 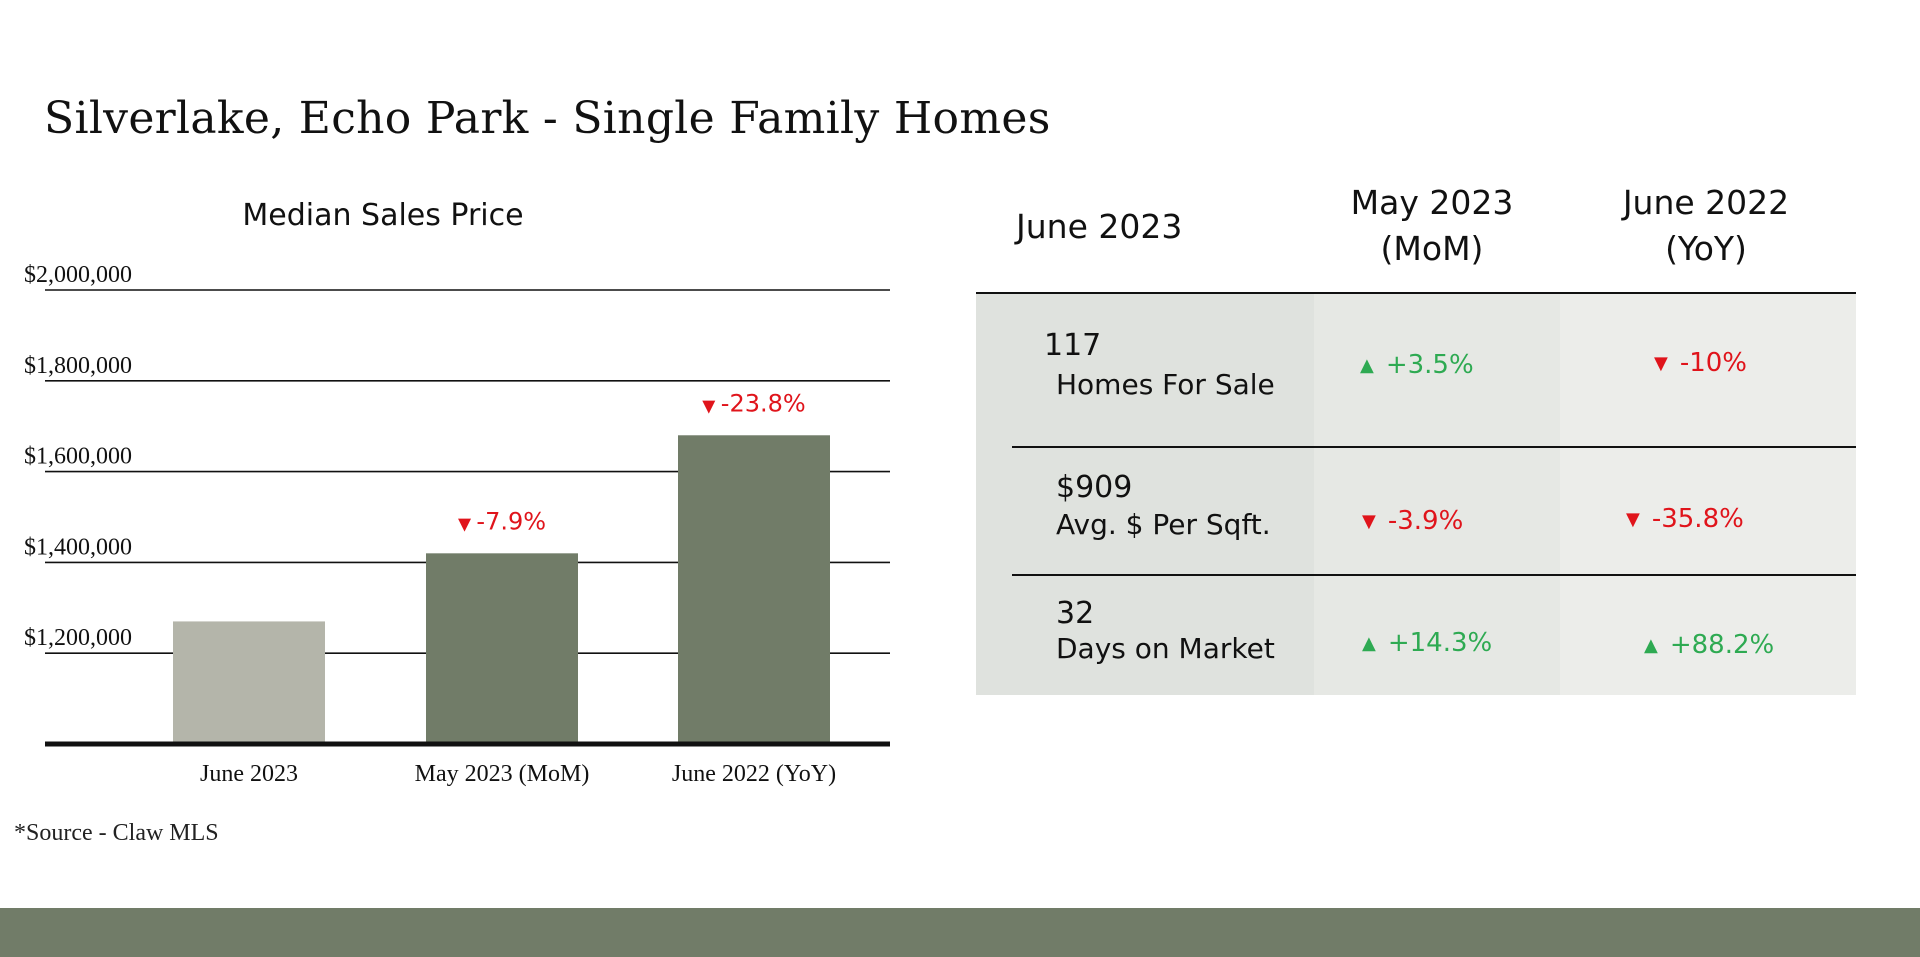 What do you see at coordinates (1706, 226) in the screenshot?
I see `header-yoy: June 2022 (YoY)` at bounding box center [1706, 226].